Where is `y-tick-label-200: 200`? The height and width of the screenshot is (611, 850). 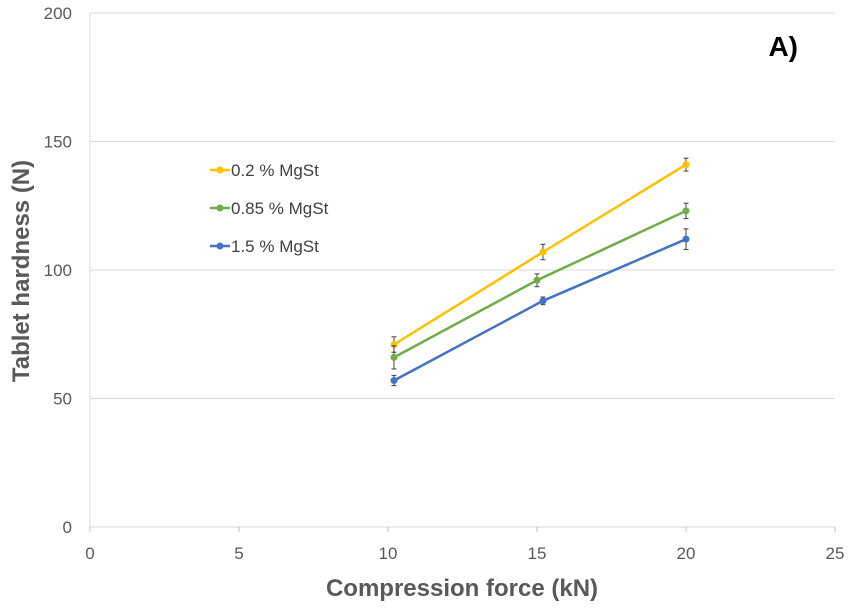
y-tick-label-200: 200 is located at coordinates (58, 13).